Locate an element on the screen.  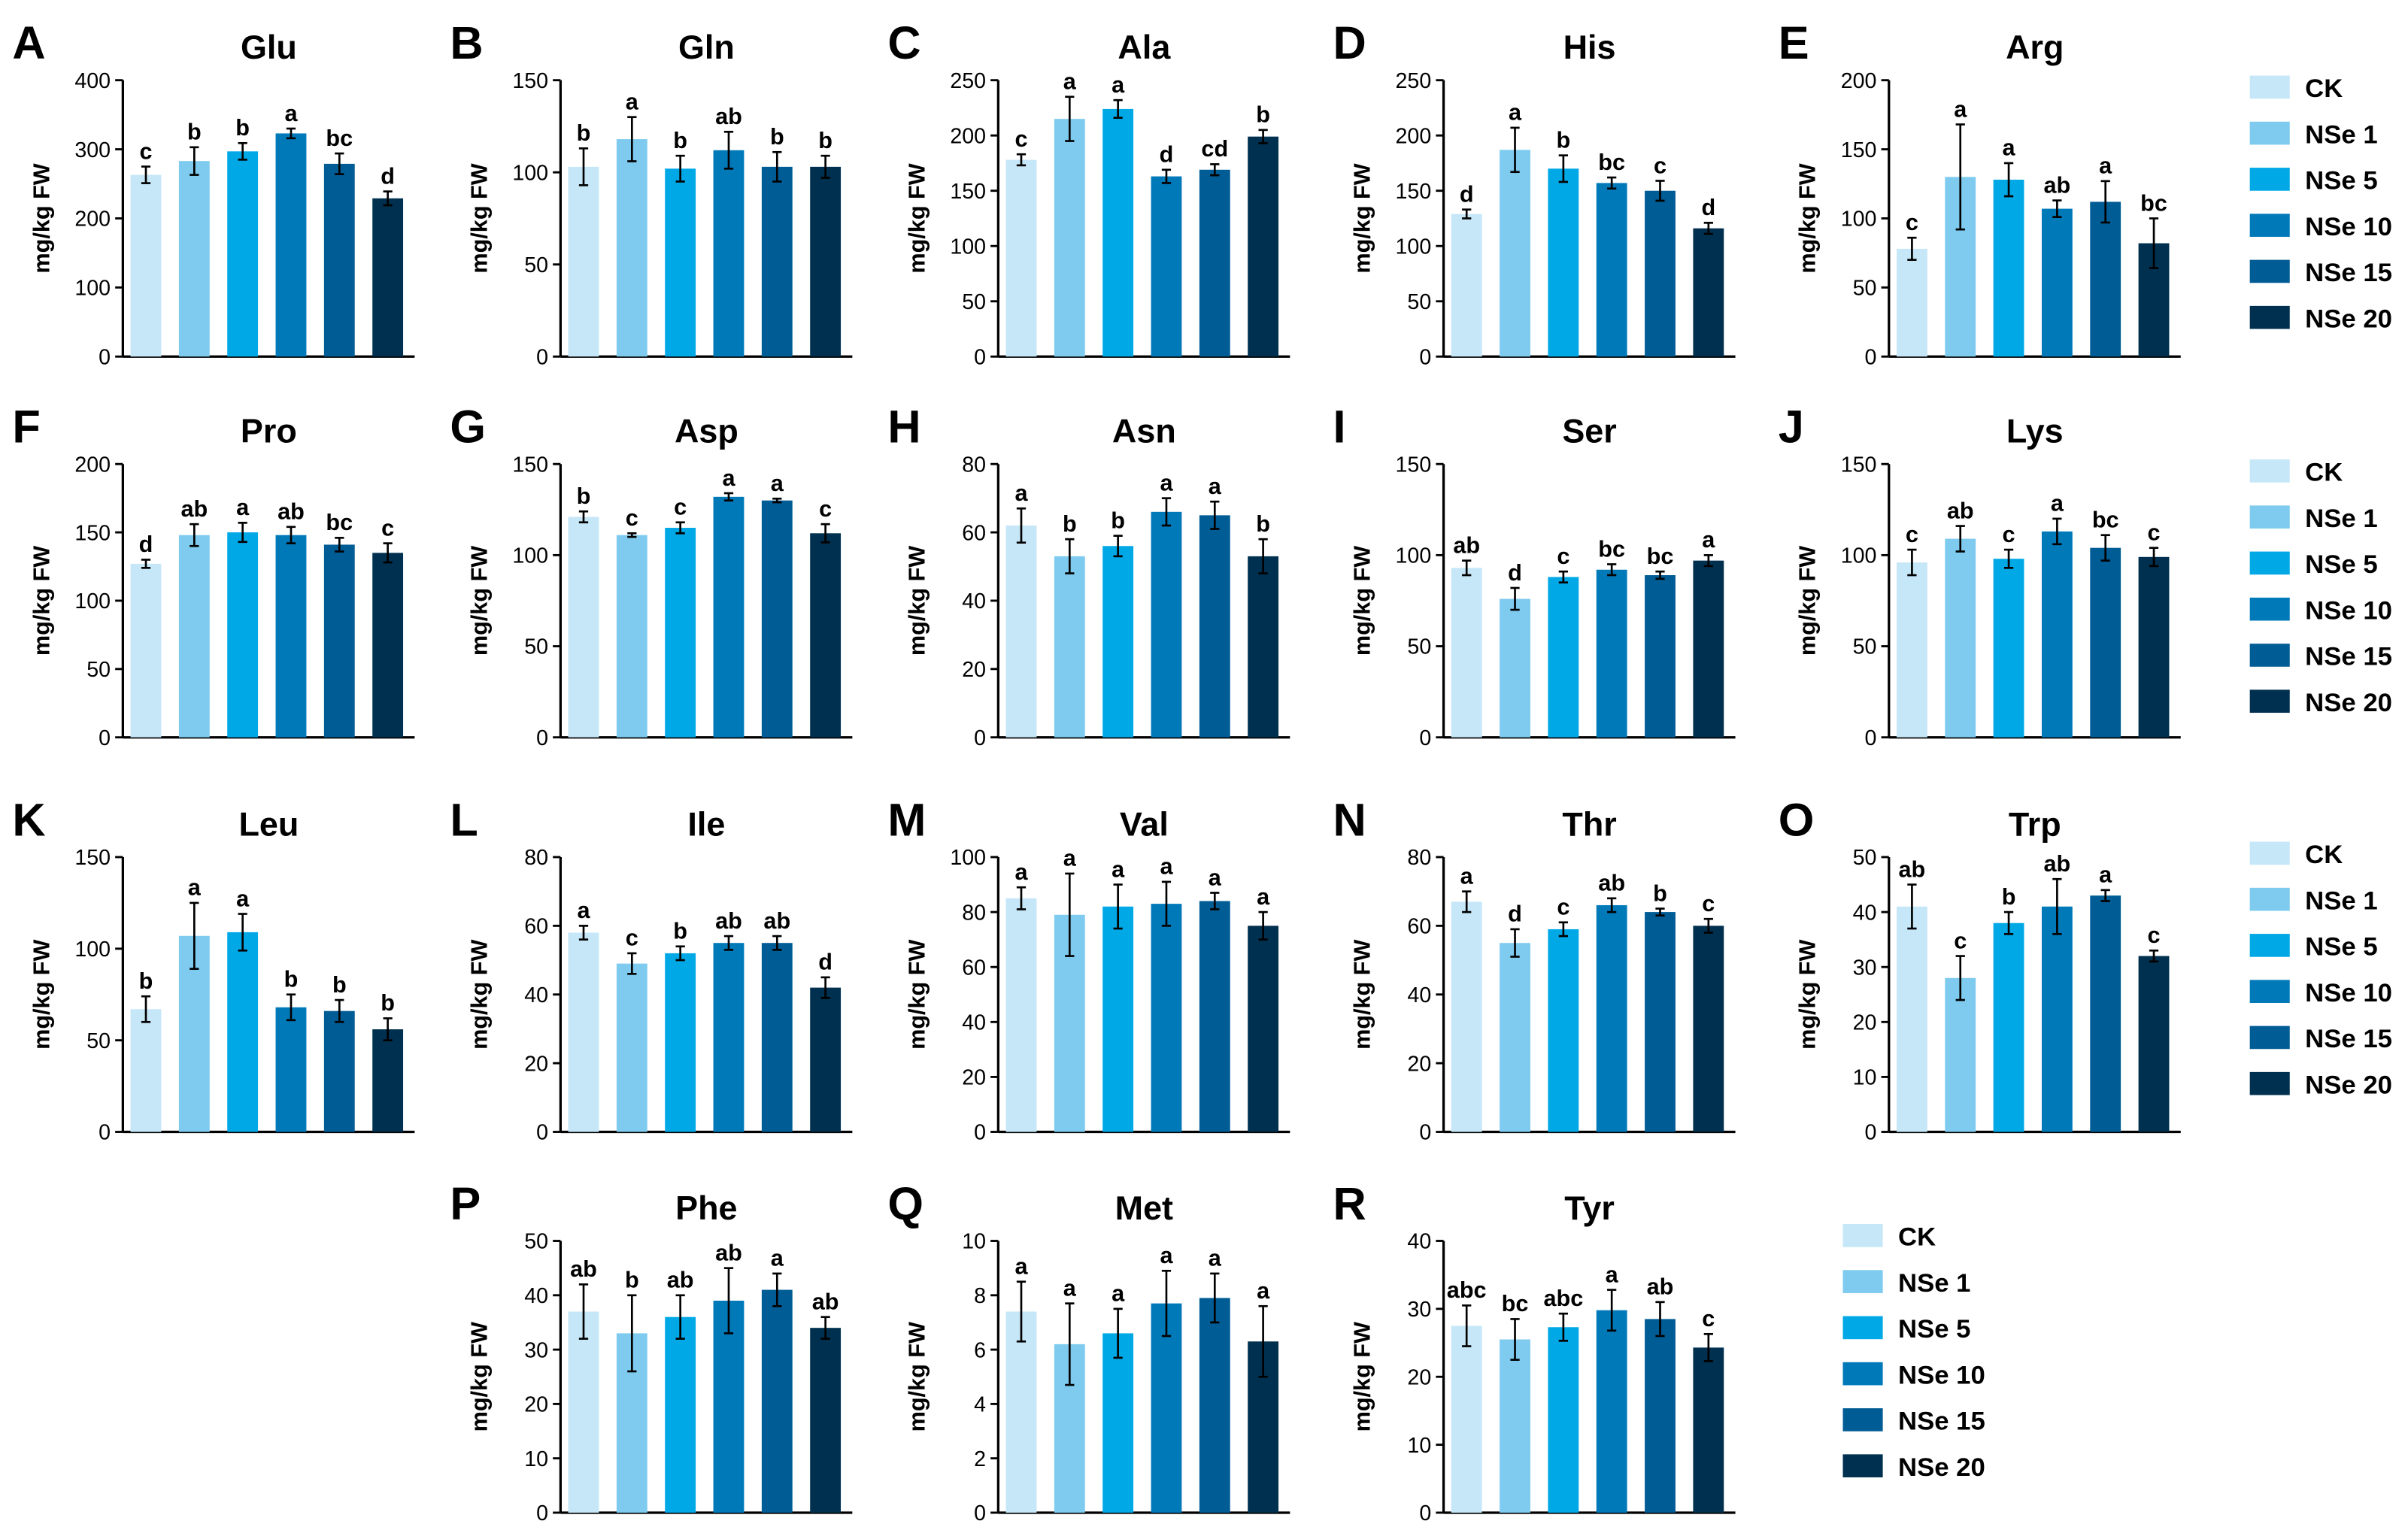
y-tick-label: 100 is located at coordinates (968, 247).